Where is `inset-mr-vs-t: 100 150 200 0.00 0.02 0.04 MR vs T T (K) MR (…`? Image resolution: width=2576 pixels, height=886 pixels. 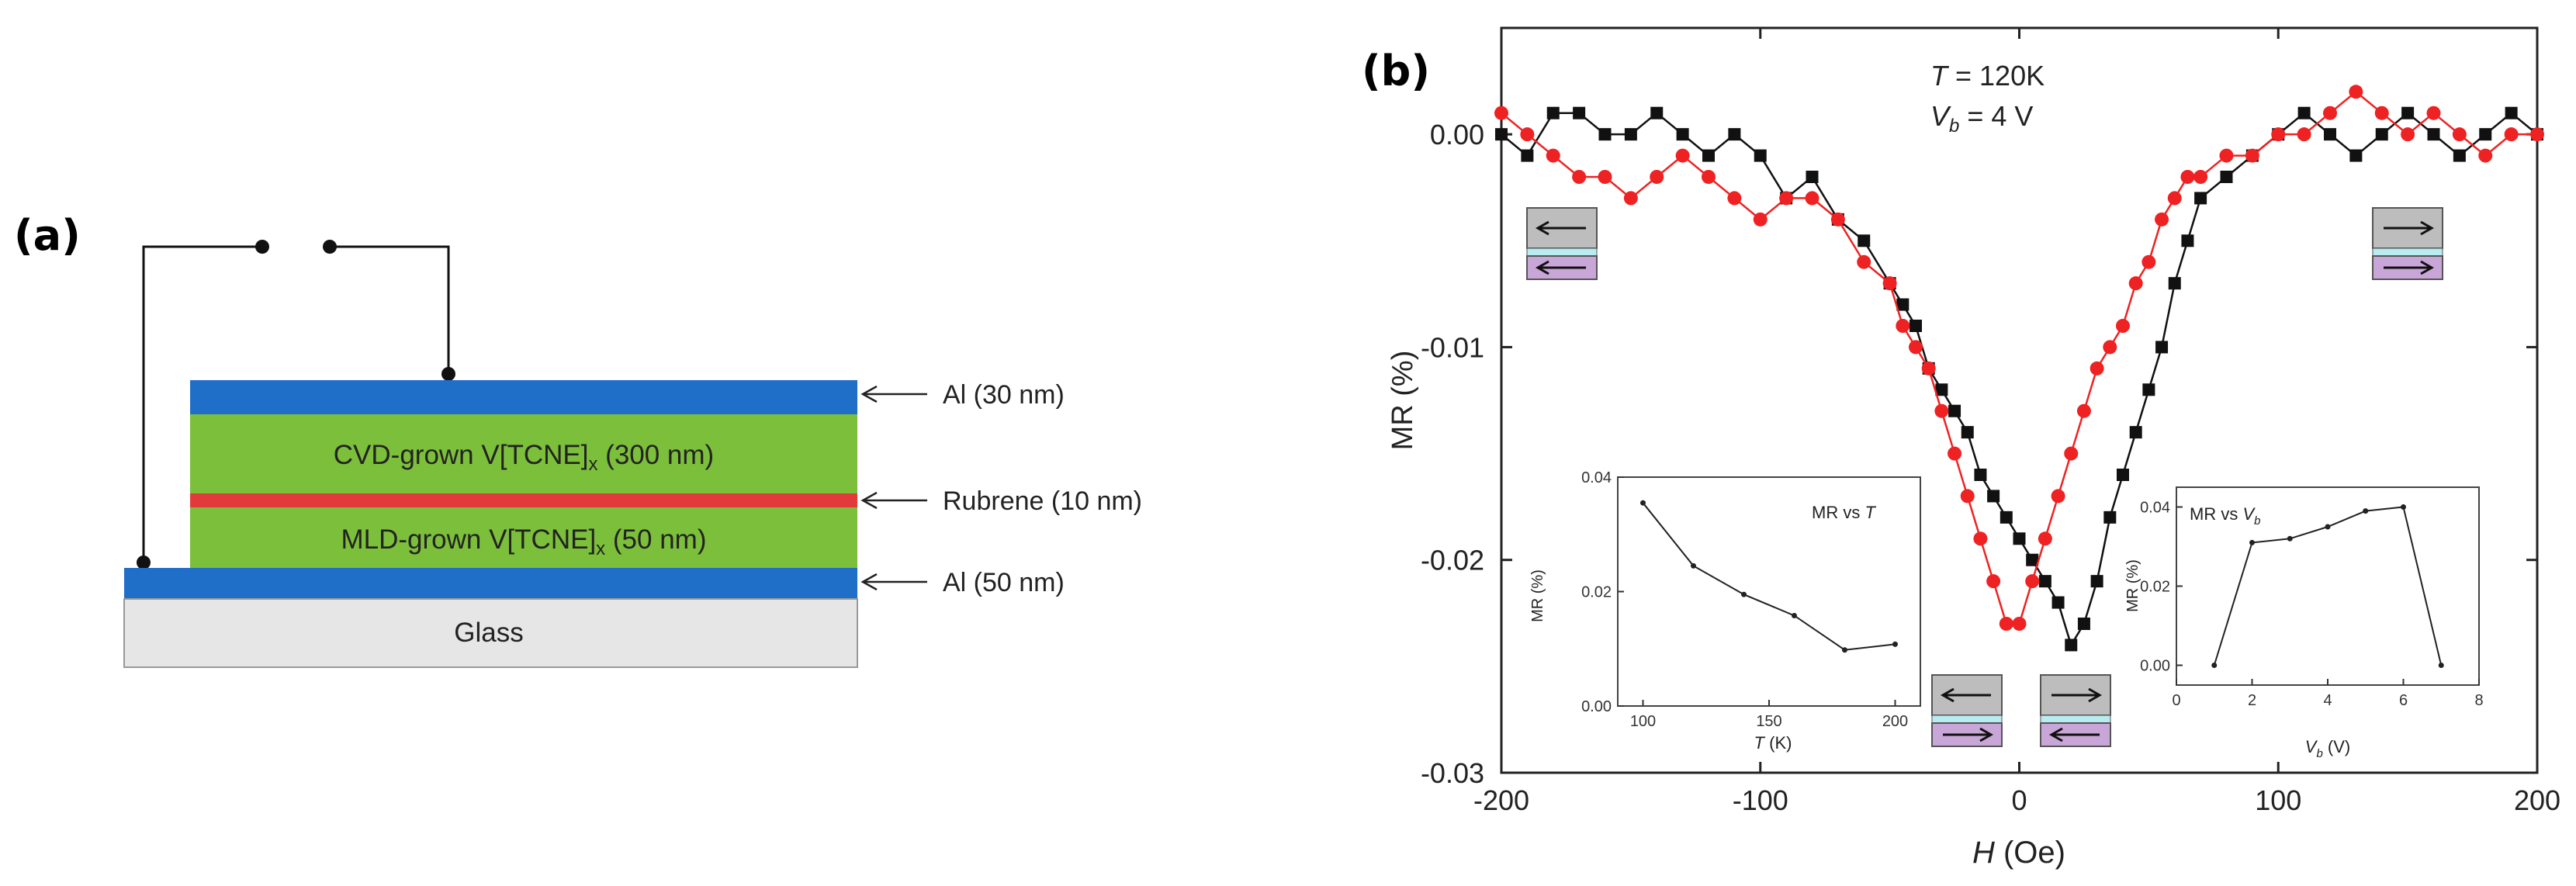
inset-mr-vs-t: 100 150 200 0.00 0.02 0.04 MR vs T T (K) MR (… is located at coordinates (1725, 611).